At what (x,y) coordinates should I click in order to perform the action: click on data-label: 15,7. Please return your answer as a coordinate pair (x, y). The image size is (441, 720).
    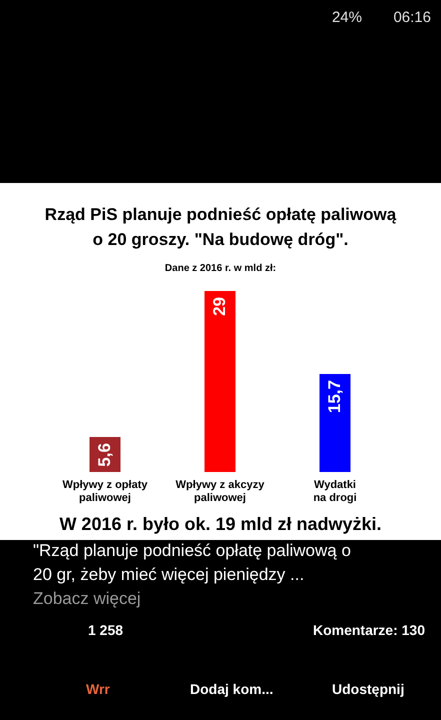
    Looking at the image, I should click on (334, 397).